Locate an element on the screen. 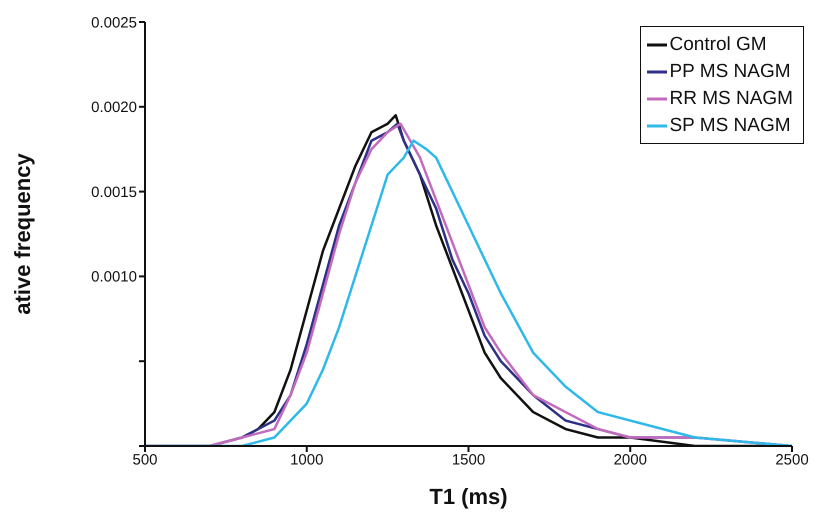  legend-label: PP MS NAGM is located at coordinates (730, 72).